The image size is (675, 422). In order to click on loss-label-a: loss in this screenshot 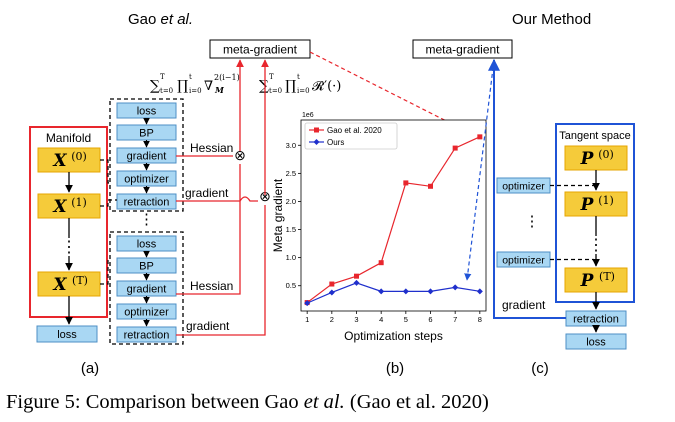, I will do `click(67, 335)`.